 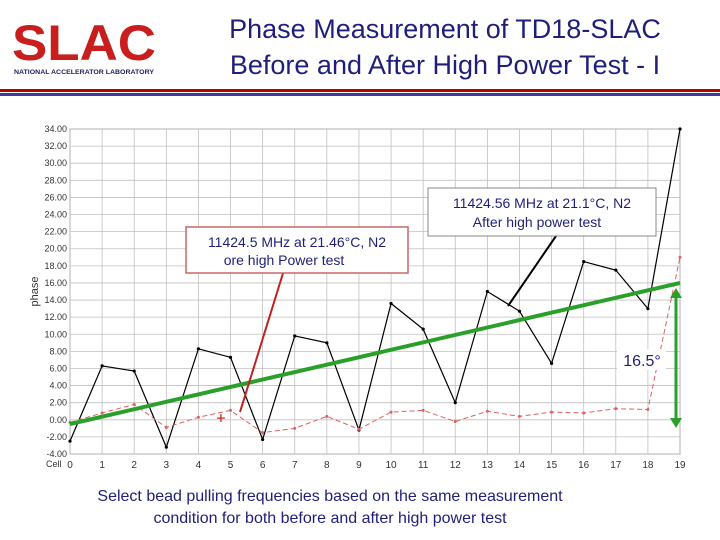 I want to click on x-tick-label: 12, so click(x=456, y=465).